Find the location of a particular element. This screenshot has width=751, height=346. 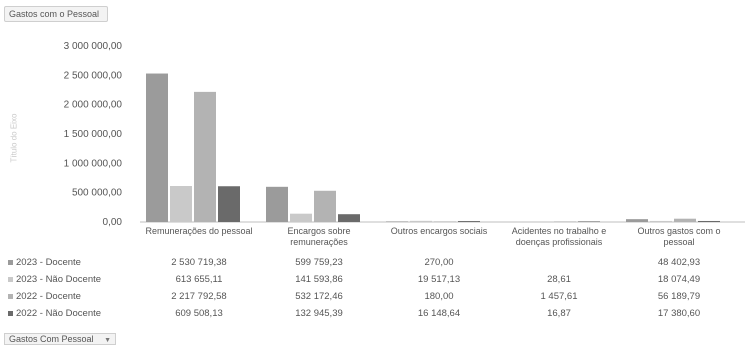

data-label: 532 172,46 is located at coordinates (319, 296).